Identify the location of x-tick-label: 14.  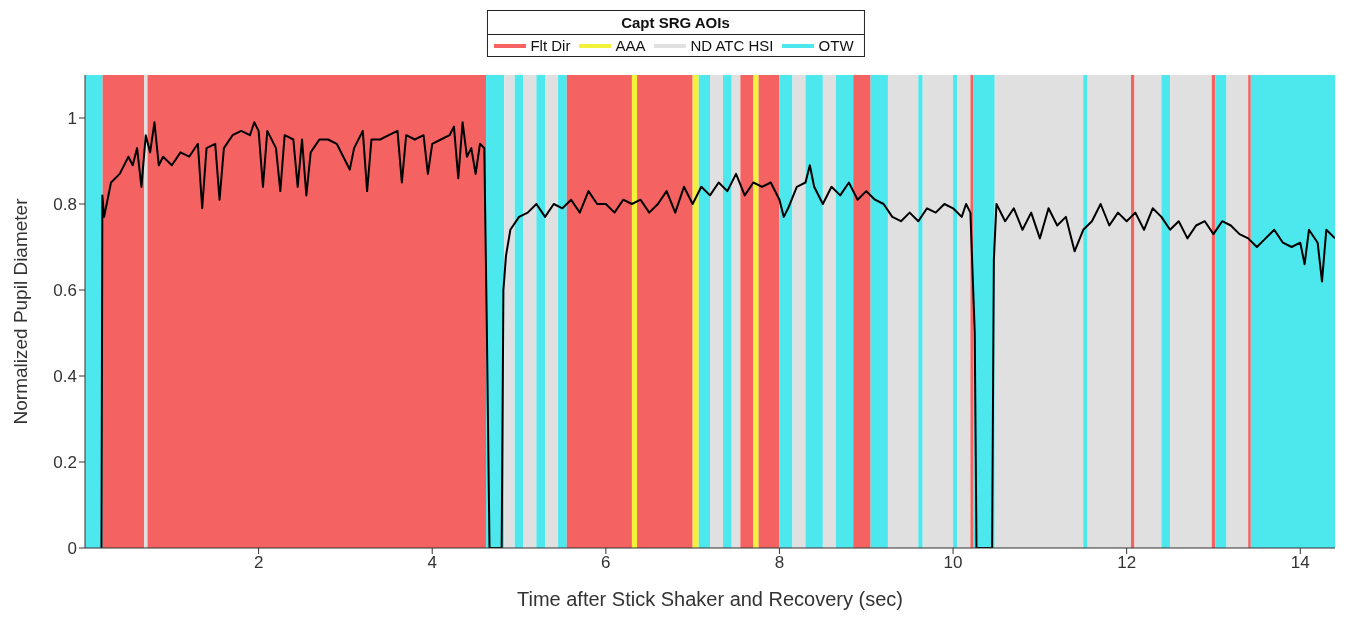
(1300, 563).